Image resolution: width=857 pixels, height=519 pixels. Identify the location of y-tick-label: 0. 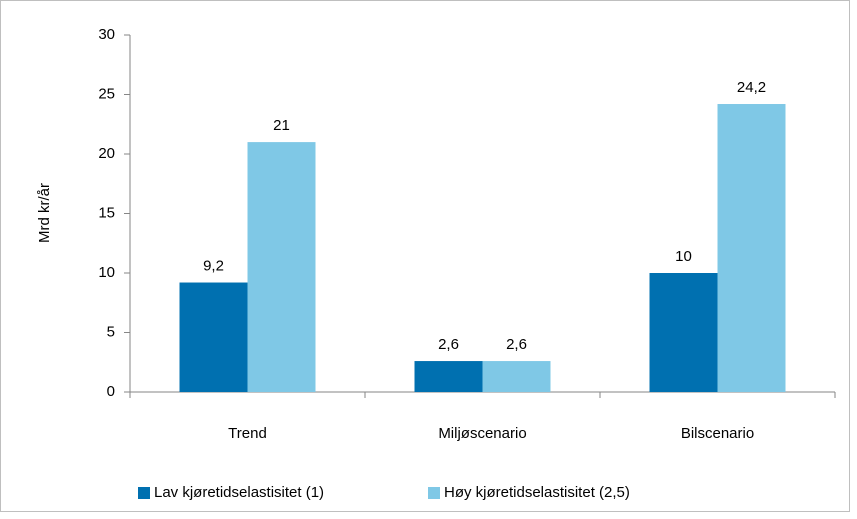
(111, 391).